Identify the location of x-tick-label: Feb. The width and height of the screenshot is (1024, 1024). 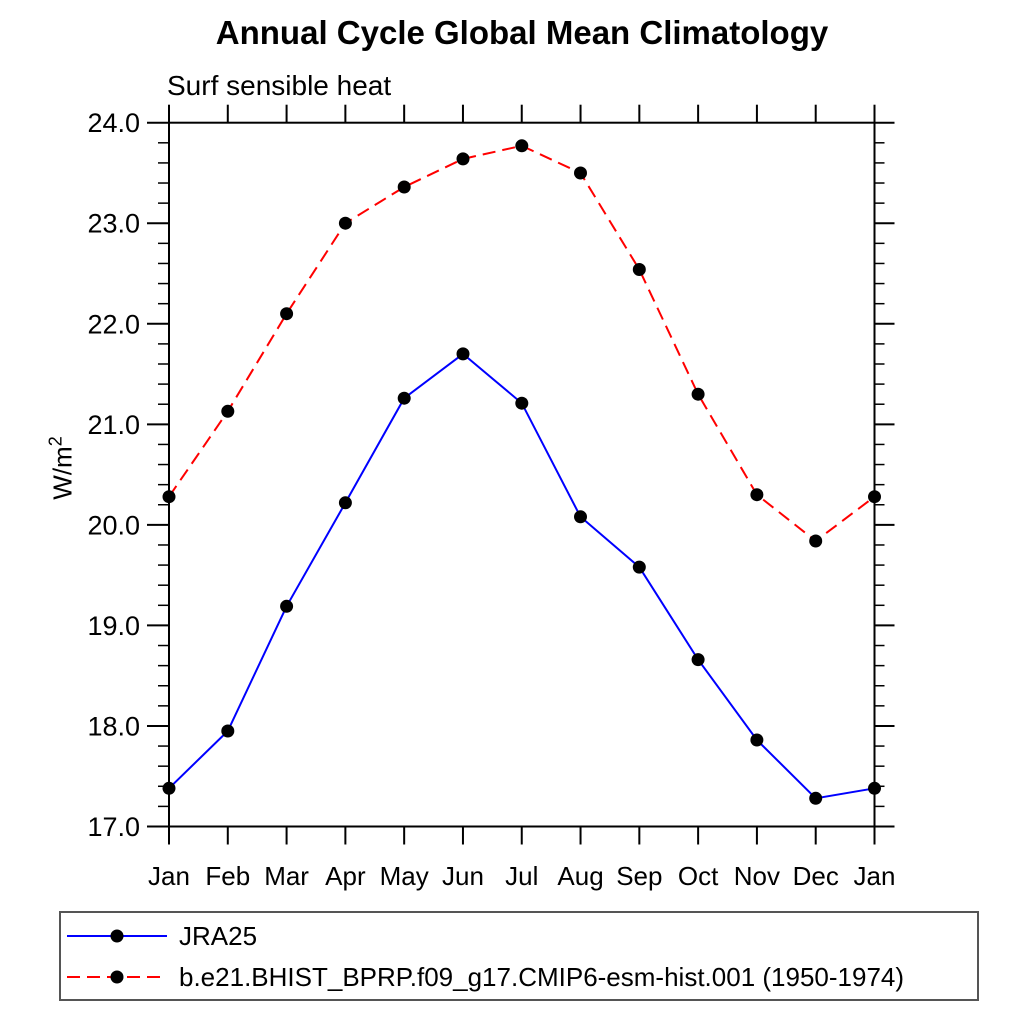
(227, 876).